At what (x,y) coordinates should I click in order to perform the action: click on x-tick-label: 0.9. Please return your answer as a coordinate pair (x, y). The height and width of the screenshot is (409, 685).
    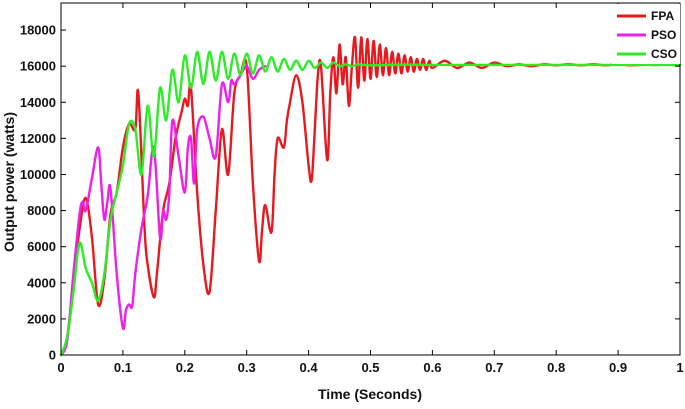
    Looking at the image, I should click on (618, 367).